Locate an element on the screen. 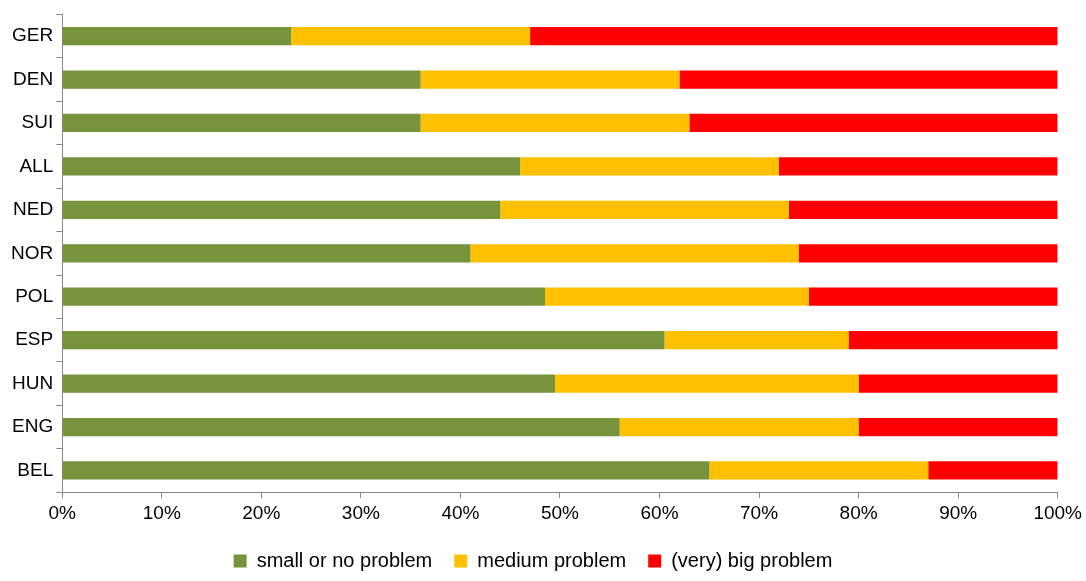  y-tick-label: ALL is located at coordinates (36, 165).